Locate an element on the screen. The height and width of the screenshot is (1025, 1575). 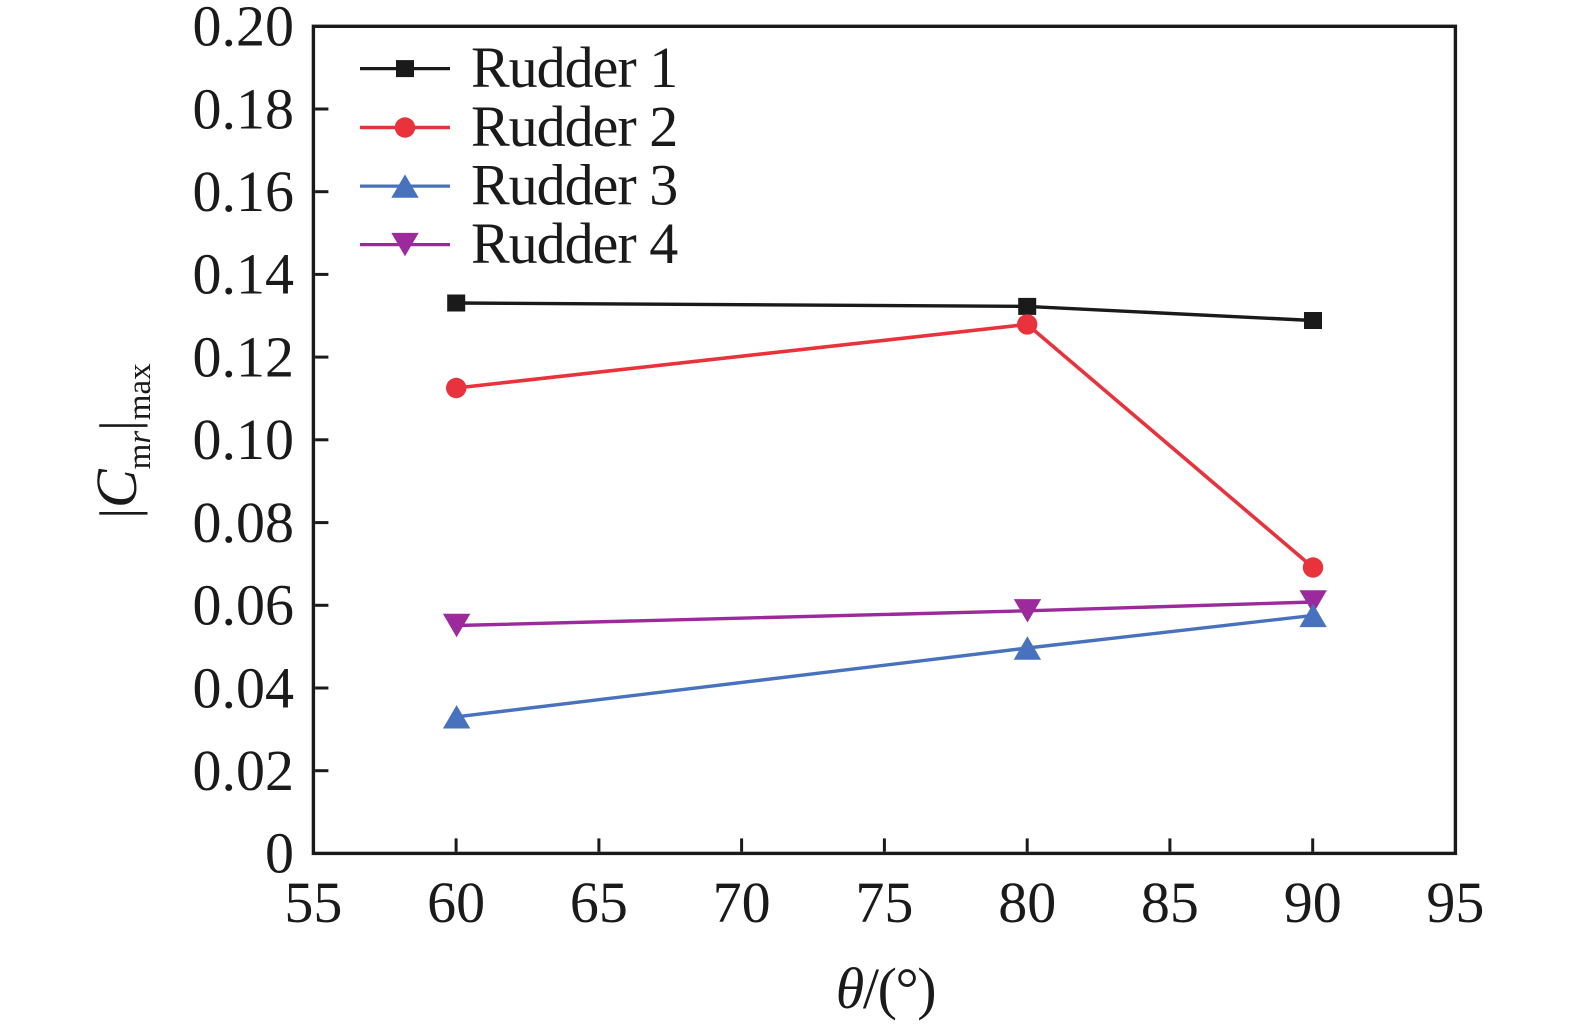
svg-text: 0.02 is located at coordinates (244, 770).